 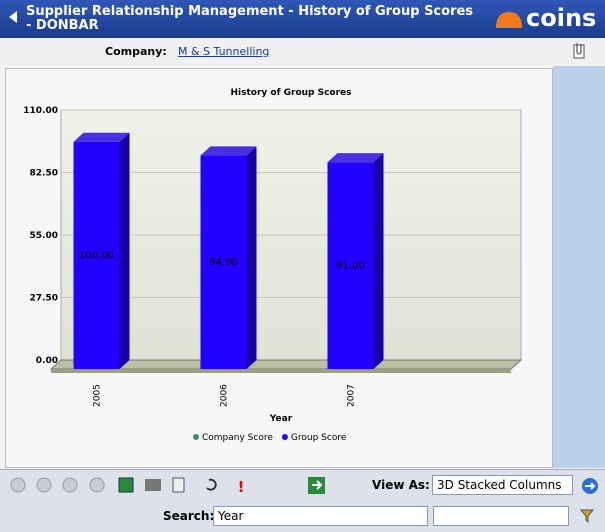 I want to click on y-tick-label: 55.00, so click(x=44, y=236).